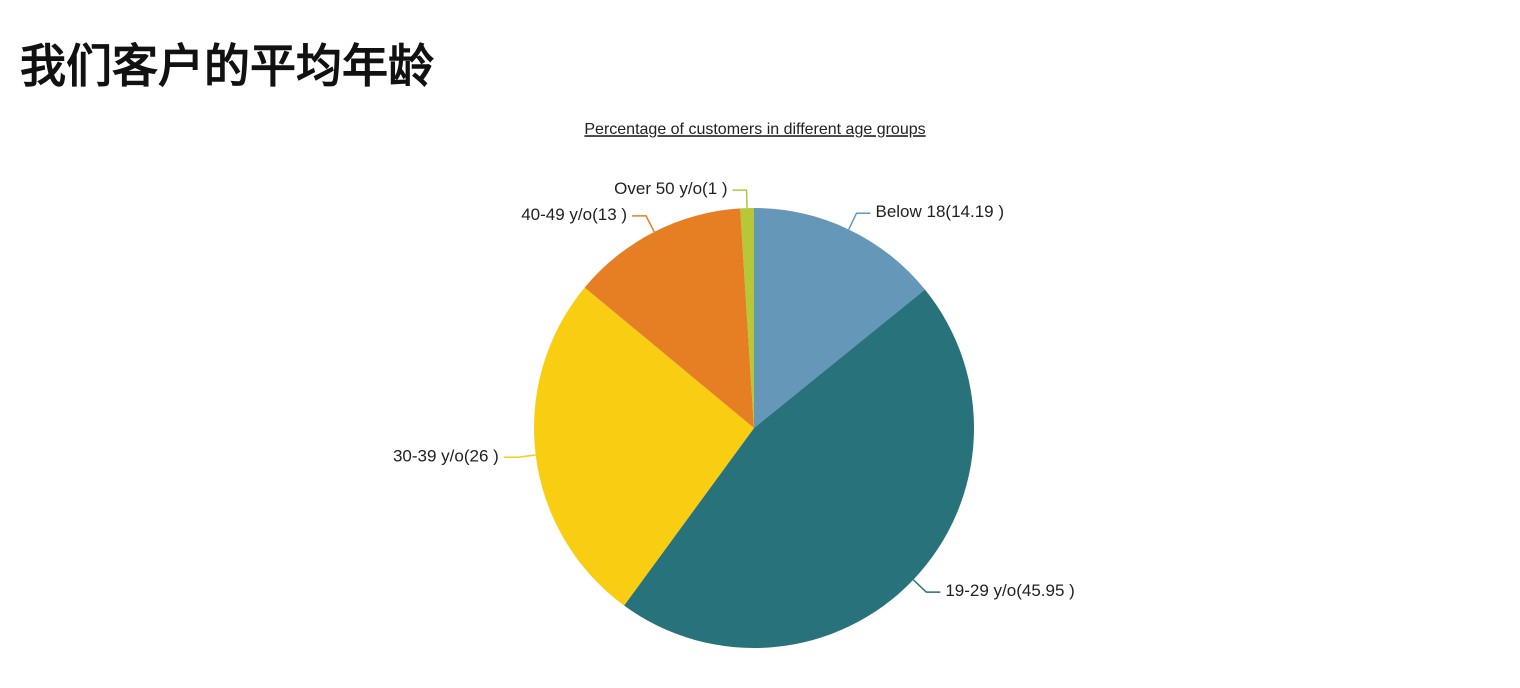  I want to click on slice-label: 30-39 y/o(26 ), so click(446, 456).